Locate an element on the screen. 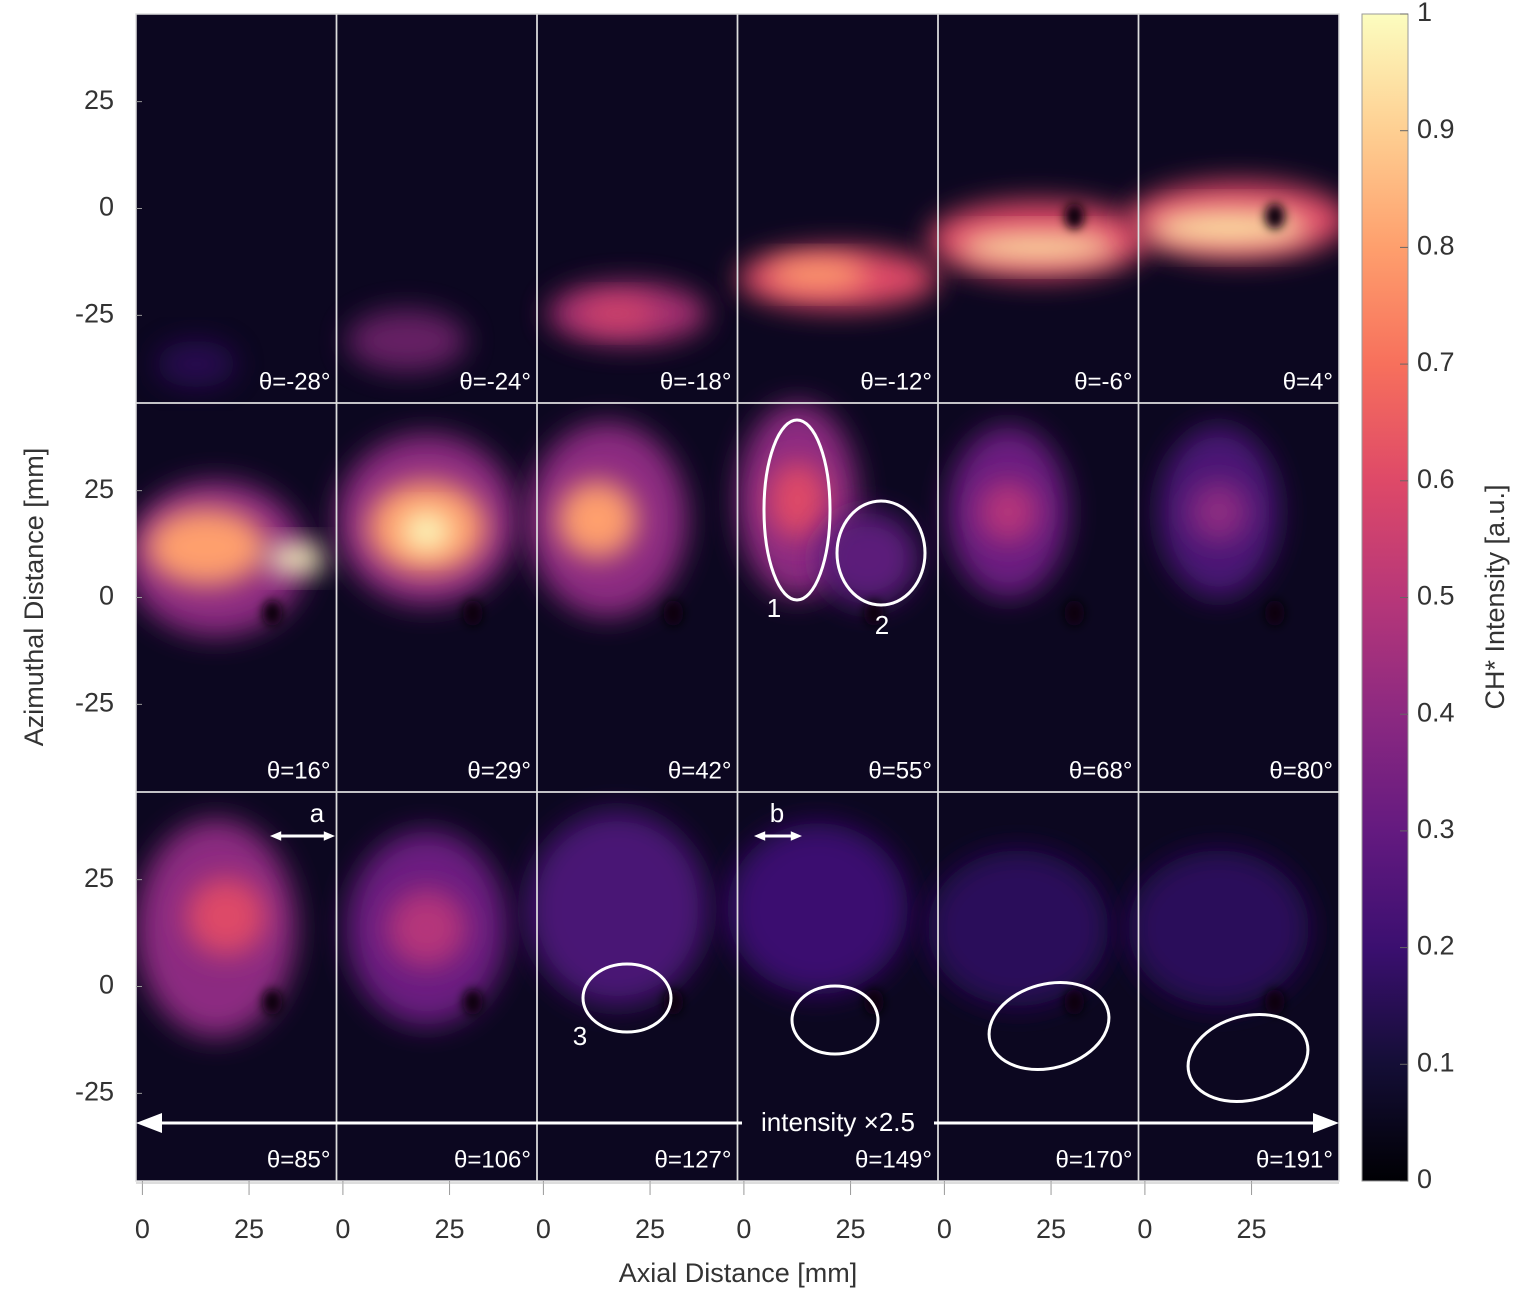 Image resolution: width=1522 pixels, height=1296 pixels. colorbar-tick-label: 0 is located at coordinates (1424, 1179).